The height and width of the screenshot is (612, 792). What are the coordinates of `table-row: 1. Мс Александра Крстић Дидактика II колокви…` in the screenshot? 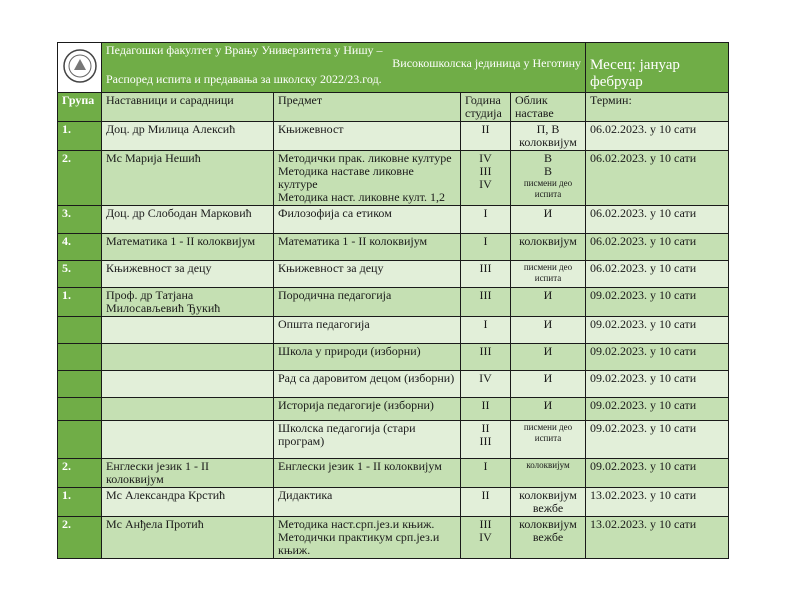 It's located at (393, 502).